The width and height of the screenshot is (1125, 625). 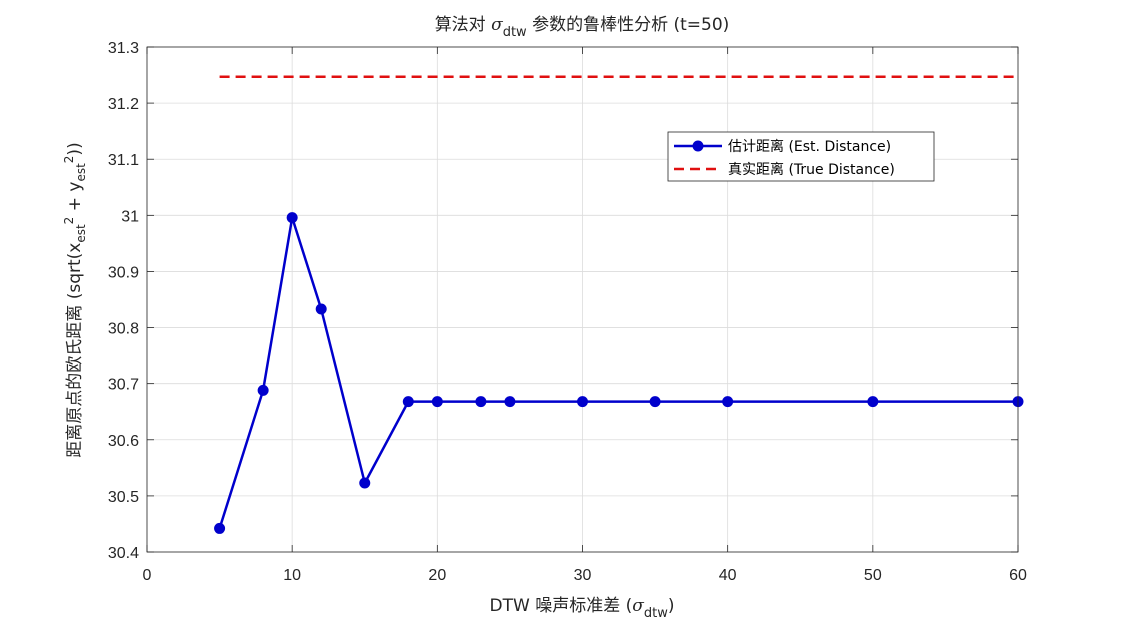 I want to click on y-tick-label: 31.3, so click(x=123, y=48).